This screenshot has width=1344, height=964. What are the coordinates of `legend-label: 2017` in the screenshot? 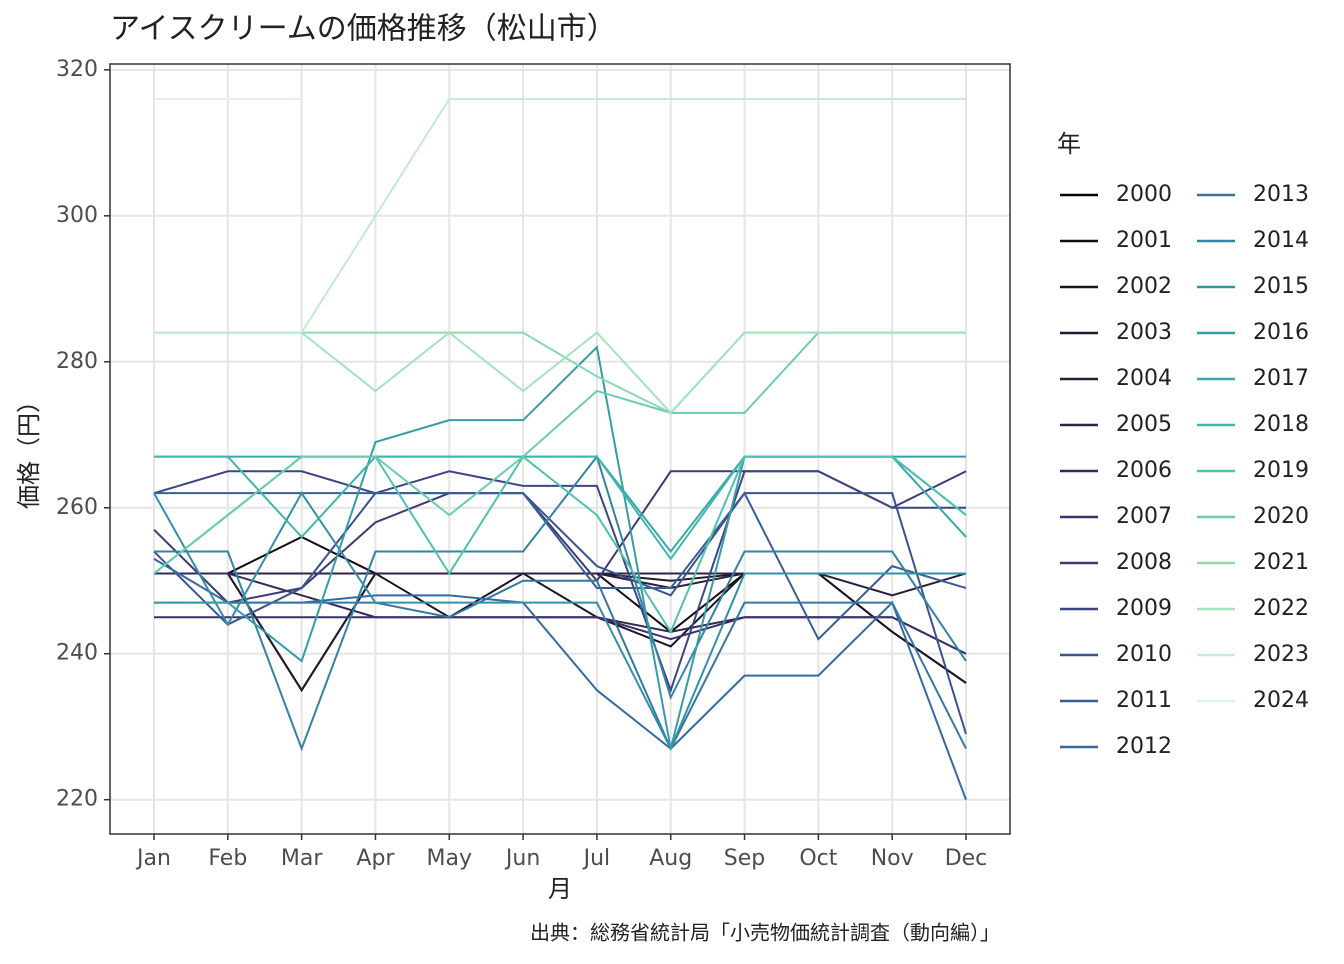 It's located at (1281, 378).